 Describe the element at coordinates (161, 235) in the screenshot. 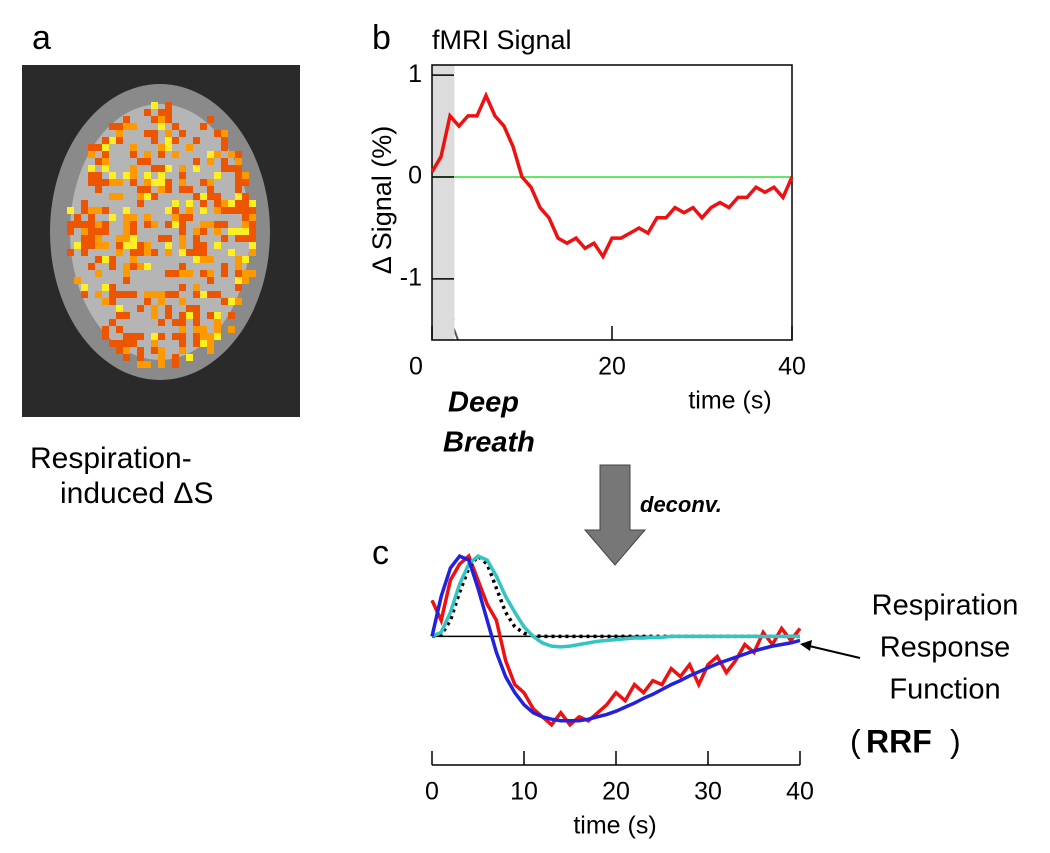

I see `voxel-map` at that location.